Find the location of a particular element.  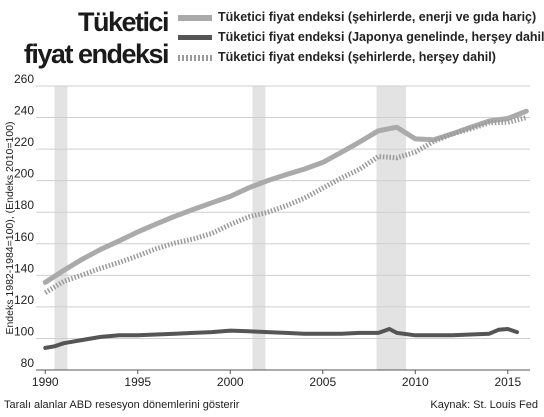

legend-swatch-japan is located at coordinates (195, 37).